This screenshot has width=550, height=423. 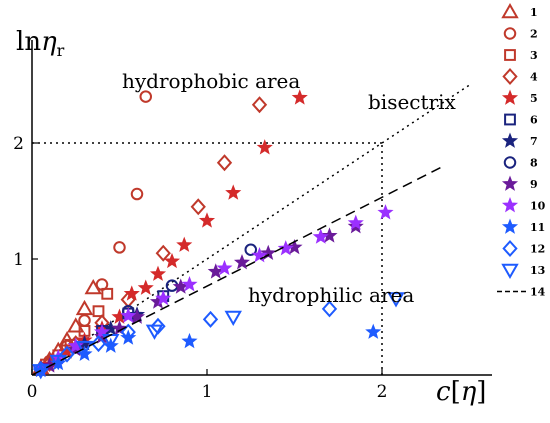 I want to click on y-axis-label-ln: ln, so click(x=28, y=42).